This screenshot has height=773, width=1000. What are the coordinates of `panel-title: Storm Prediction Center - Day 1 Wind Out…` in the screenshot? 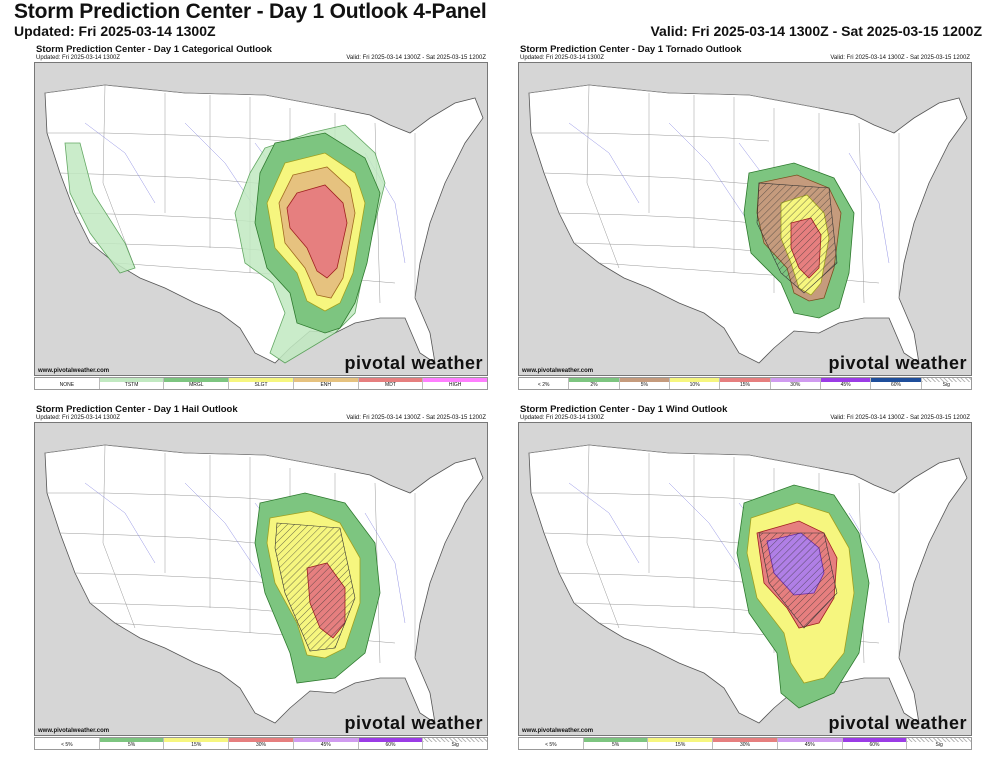 It's located at (624, 409).